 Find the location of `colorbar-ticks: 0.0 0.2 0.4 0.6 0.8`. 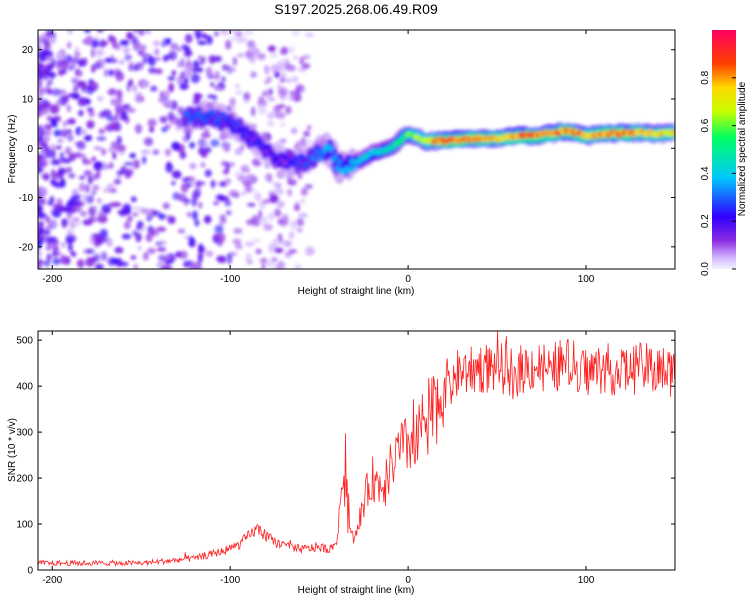

colorbar-ticks: 0.0 0.2 0.4 0.6 0.8 is located at coordinates (718, 173).